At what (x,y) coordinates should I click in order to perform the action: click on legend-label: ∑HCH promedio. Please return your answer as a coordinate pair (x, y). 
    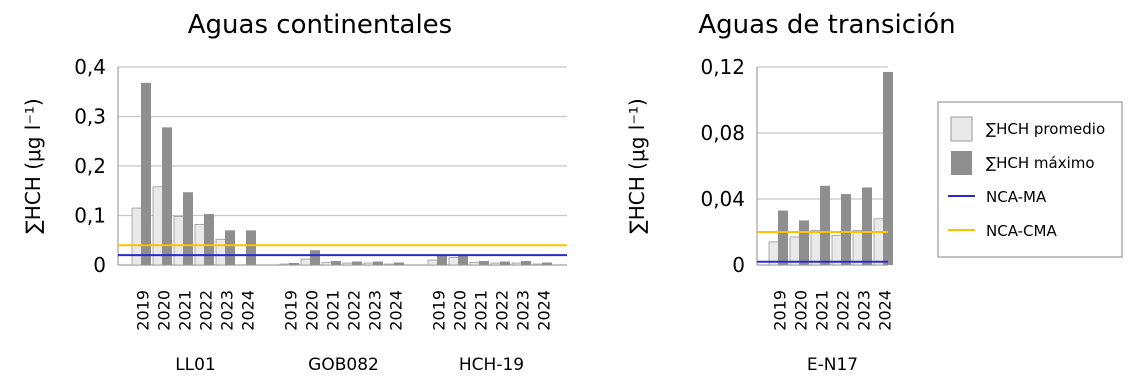
    Looking at the image, I should click on (1045, 129).